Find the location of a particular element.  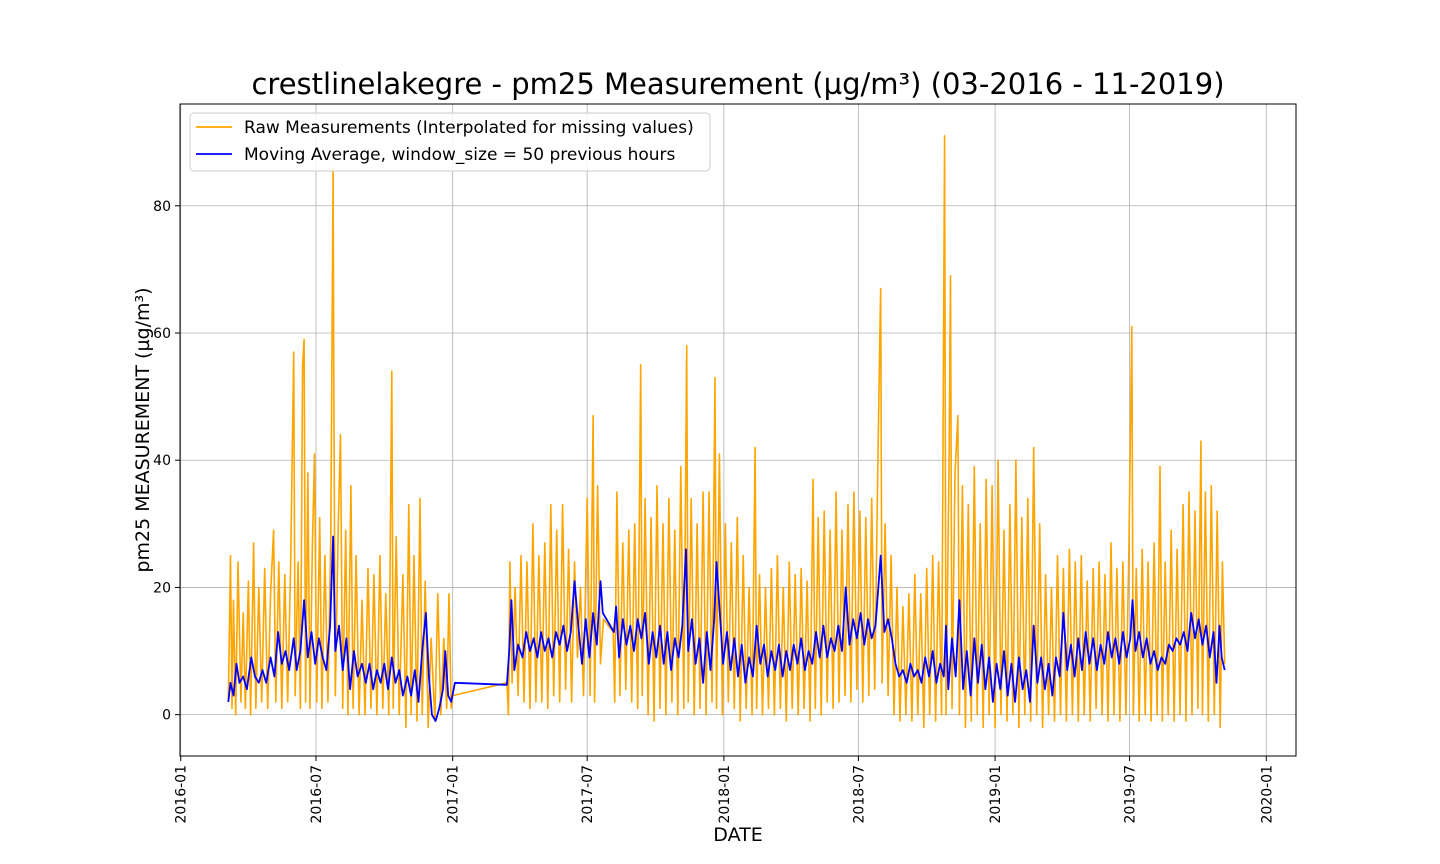

legend-box is located at coordinates (450, 142).